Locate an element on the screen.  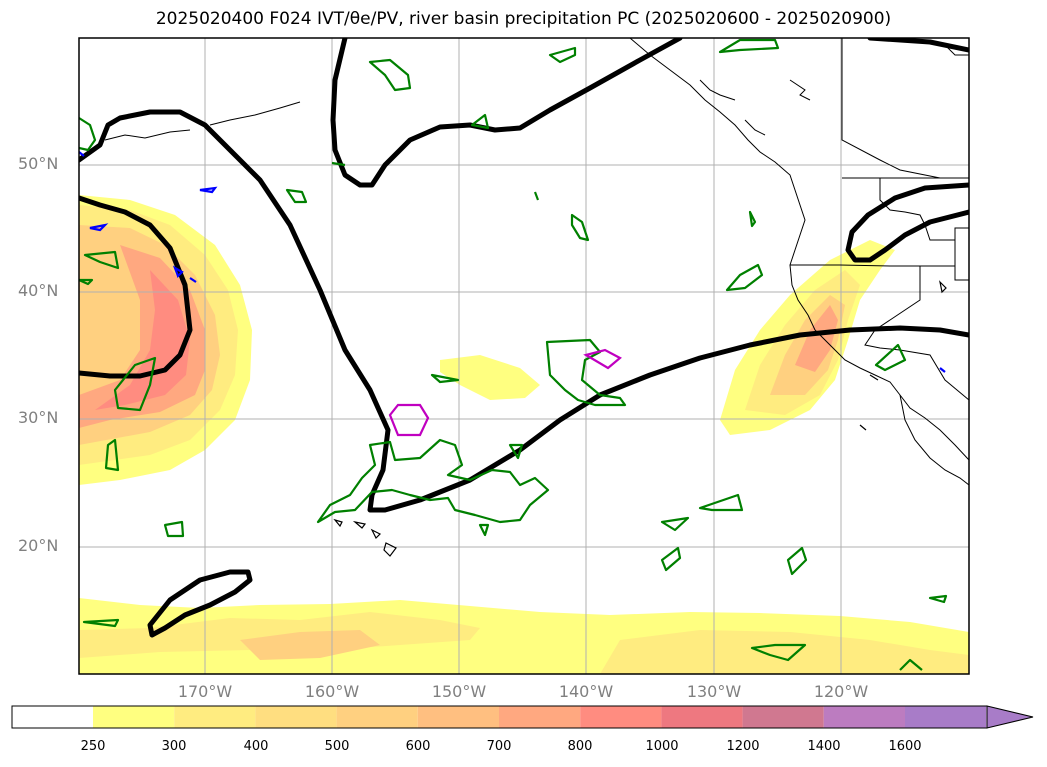
colorbar-swatches is located at coordinates (499, 717).